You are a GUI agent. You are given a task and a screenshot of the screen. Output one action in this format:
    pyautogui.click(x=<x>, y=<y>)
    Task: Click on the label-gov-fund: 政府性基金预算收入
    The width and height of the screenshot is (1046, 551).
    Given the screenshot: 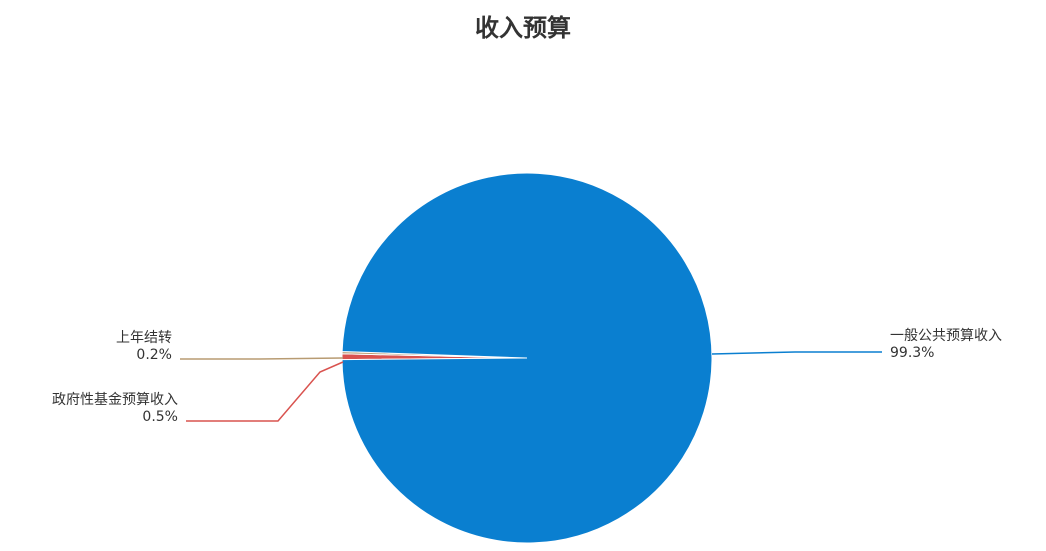 What is the action you would take?
    pyautogui.click(x=115, y=399)
    